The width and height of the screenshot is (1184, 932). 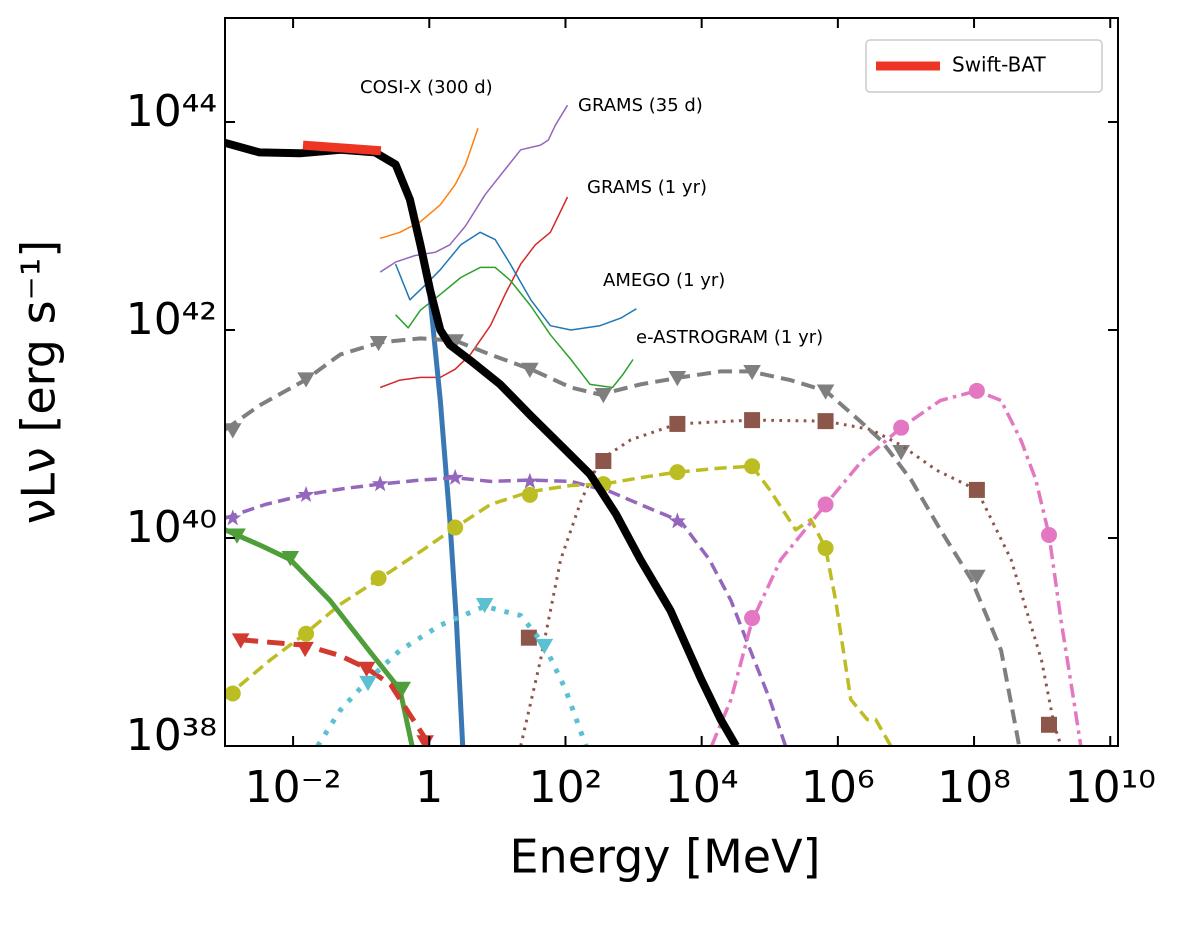 What do you see at coordinates (664, 280) in the screenshot?
I see `annotation: AMEGO (1 yr)` at bounding box center [664, 280].